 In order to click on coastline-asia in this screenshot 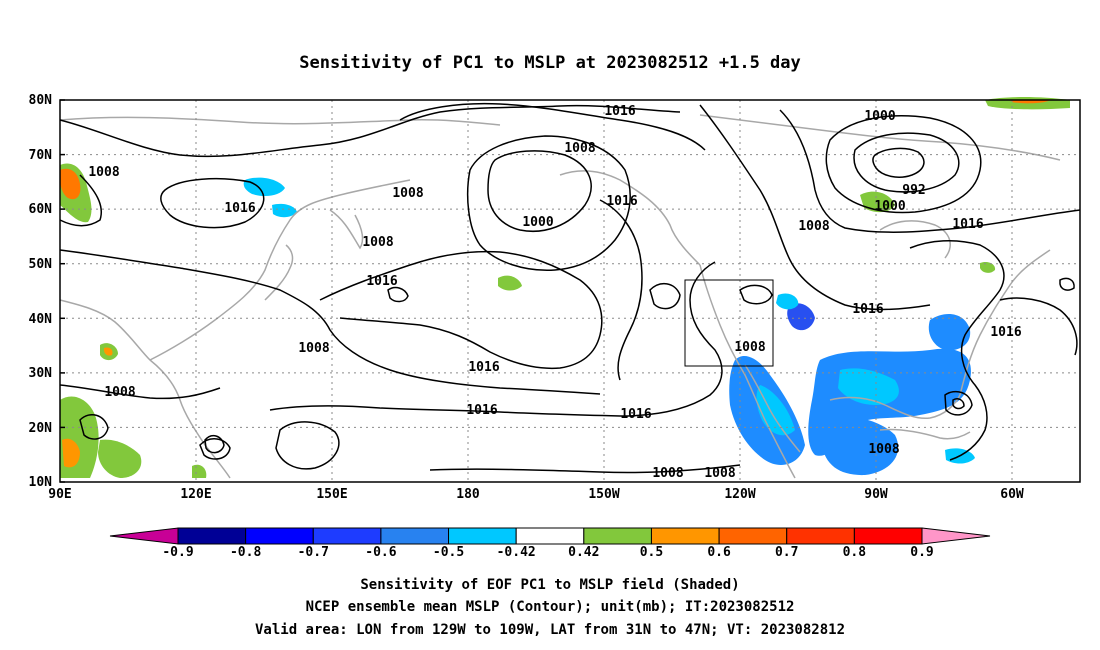, I will do `click(145, 389)`.